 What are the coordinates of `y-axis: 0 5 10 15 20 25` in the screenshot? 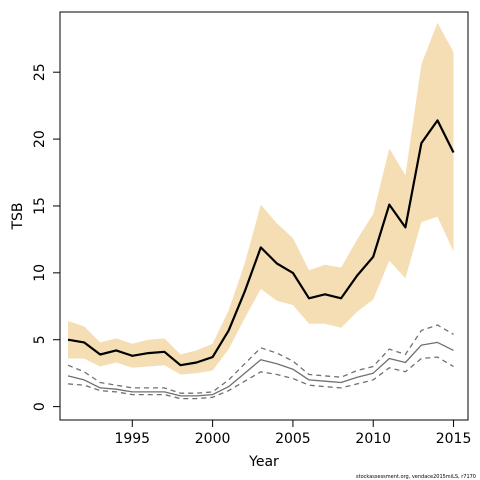 It's located at (46, 237).